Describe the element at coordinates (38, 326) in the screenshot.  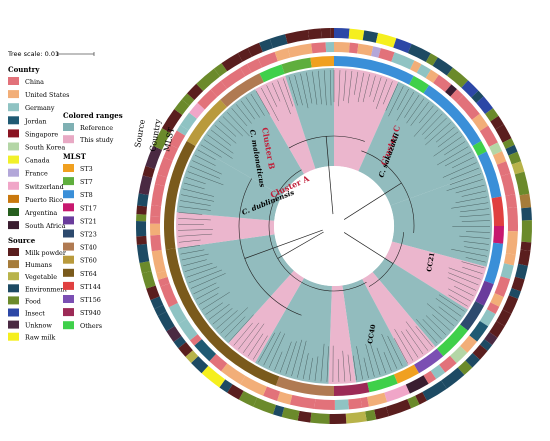
I see `legend-source-label-6: Unknow` at that location.